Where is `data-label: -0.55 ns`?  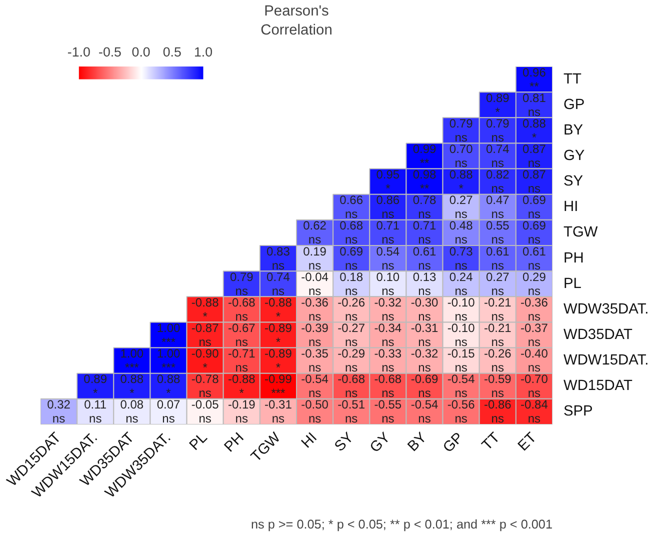
data-label: -0.55 ns is located at coordinates (388, 412).